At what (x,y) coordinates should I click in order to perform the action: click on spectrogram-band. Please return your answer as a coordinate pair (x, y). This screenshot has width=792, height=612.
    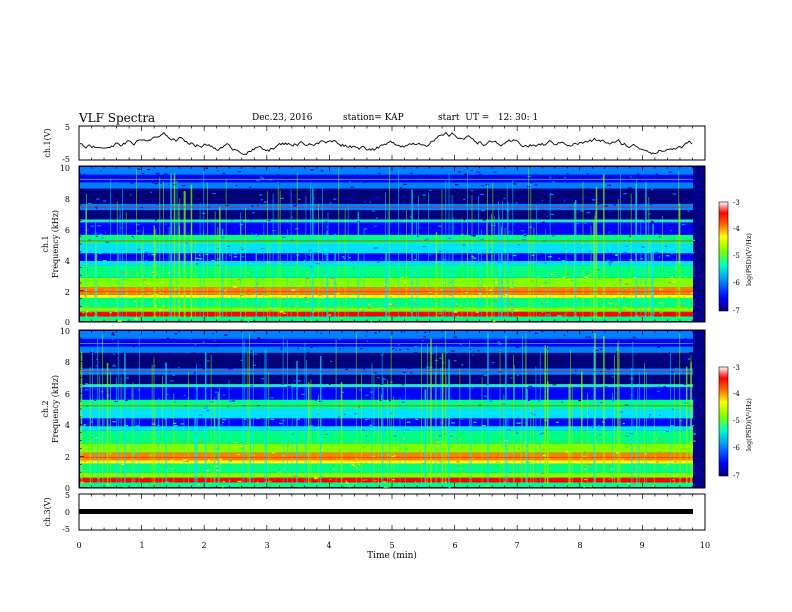
    Looking at the image, I should click on (386, 475).